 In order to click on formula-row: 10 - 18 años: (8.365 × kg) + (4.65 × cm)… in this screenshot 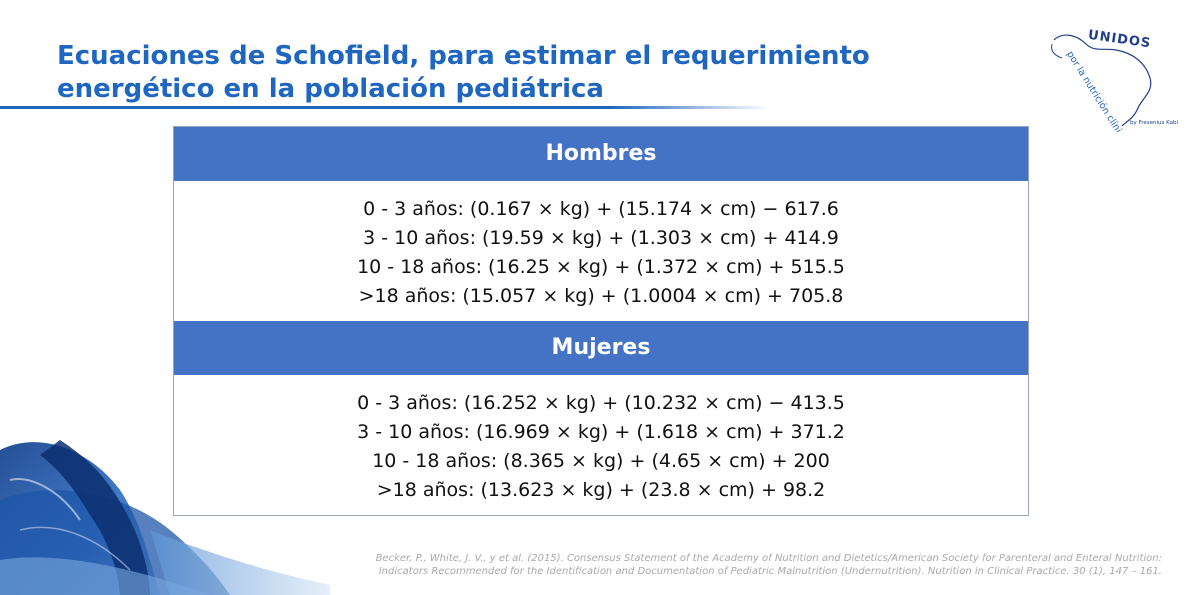, I will do `click(601, 461)`.